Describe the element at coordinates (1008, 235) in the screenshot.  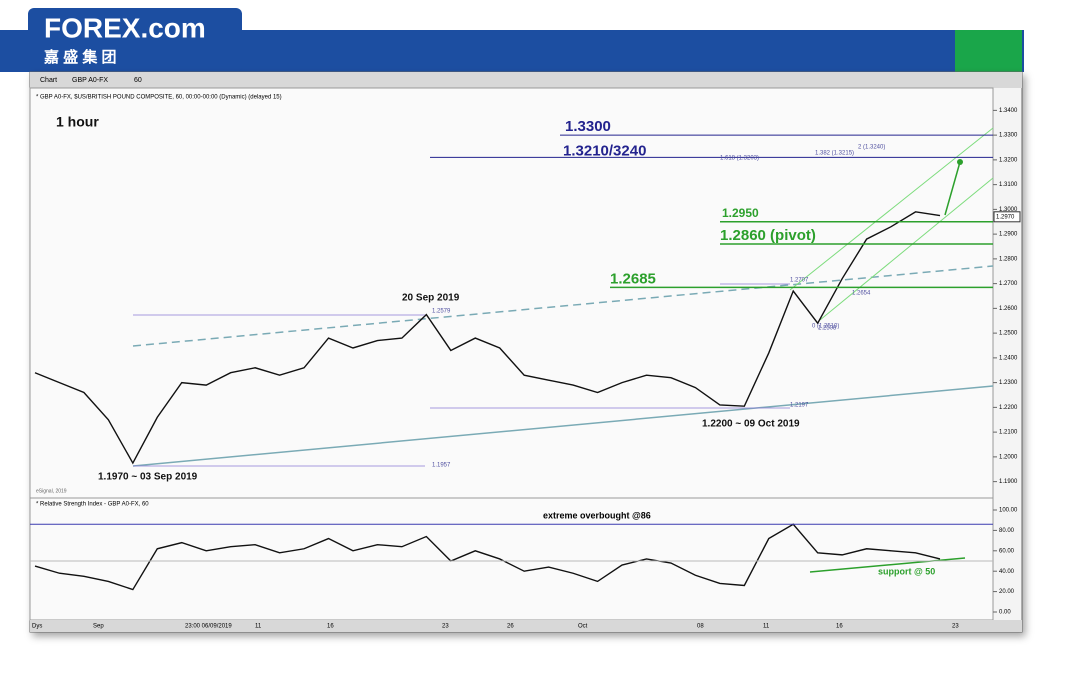
I see `y-tick-label: 1.2900` at that location.